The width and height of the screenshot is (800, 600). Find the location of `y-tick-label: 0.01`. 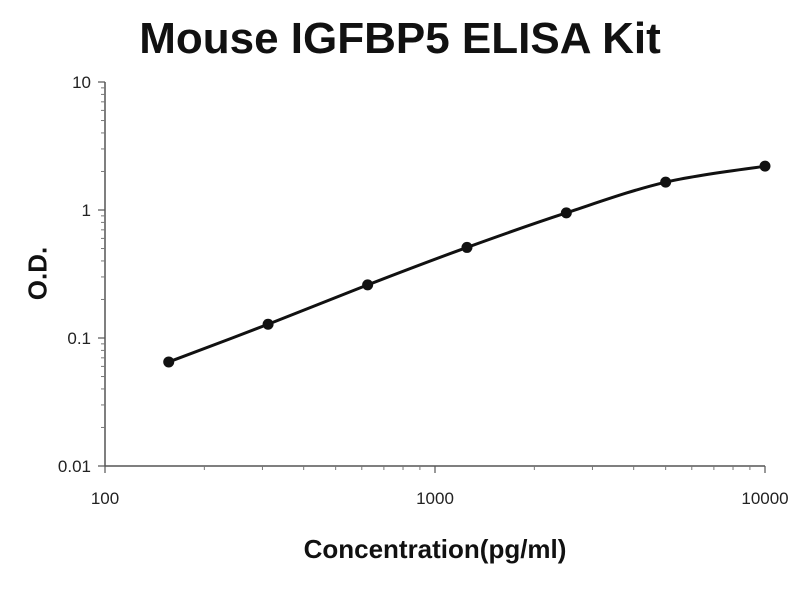

y-tick-label: 0.01 is located at coordinates (74, 466).